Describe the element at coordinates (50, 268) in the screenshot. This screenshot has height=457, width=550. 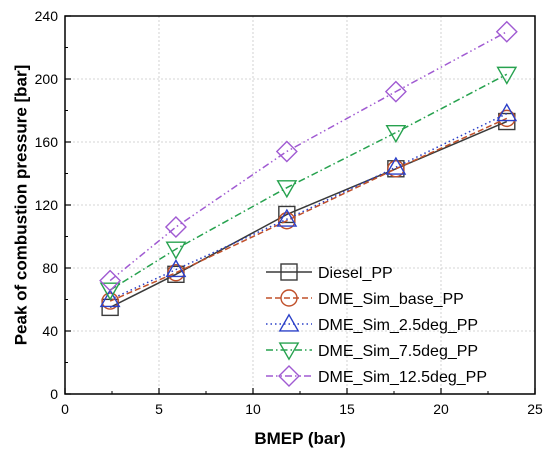
I see `y-tick-label: 80` at that location.